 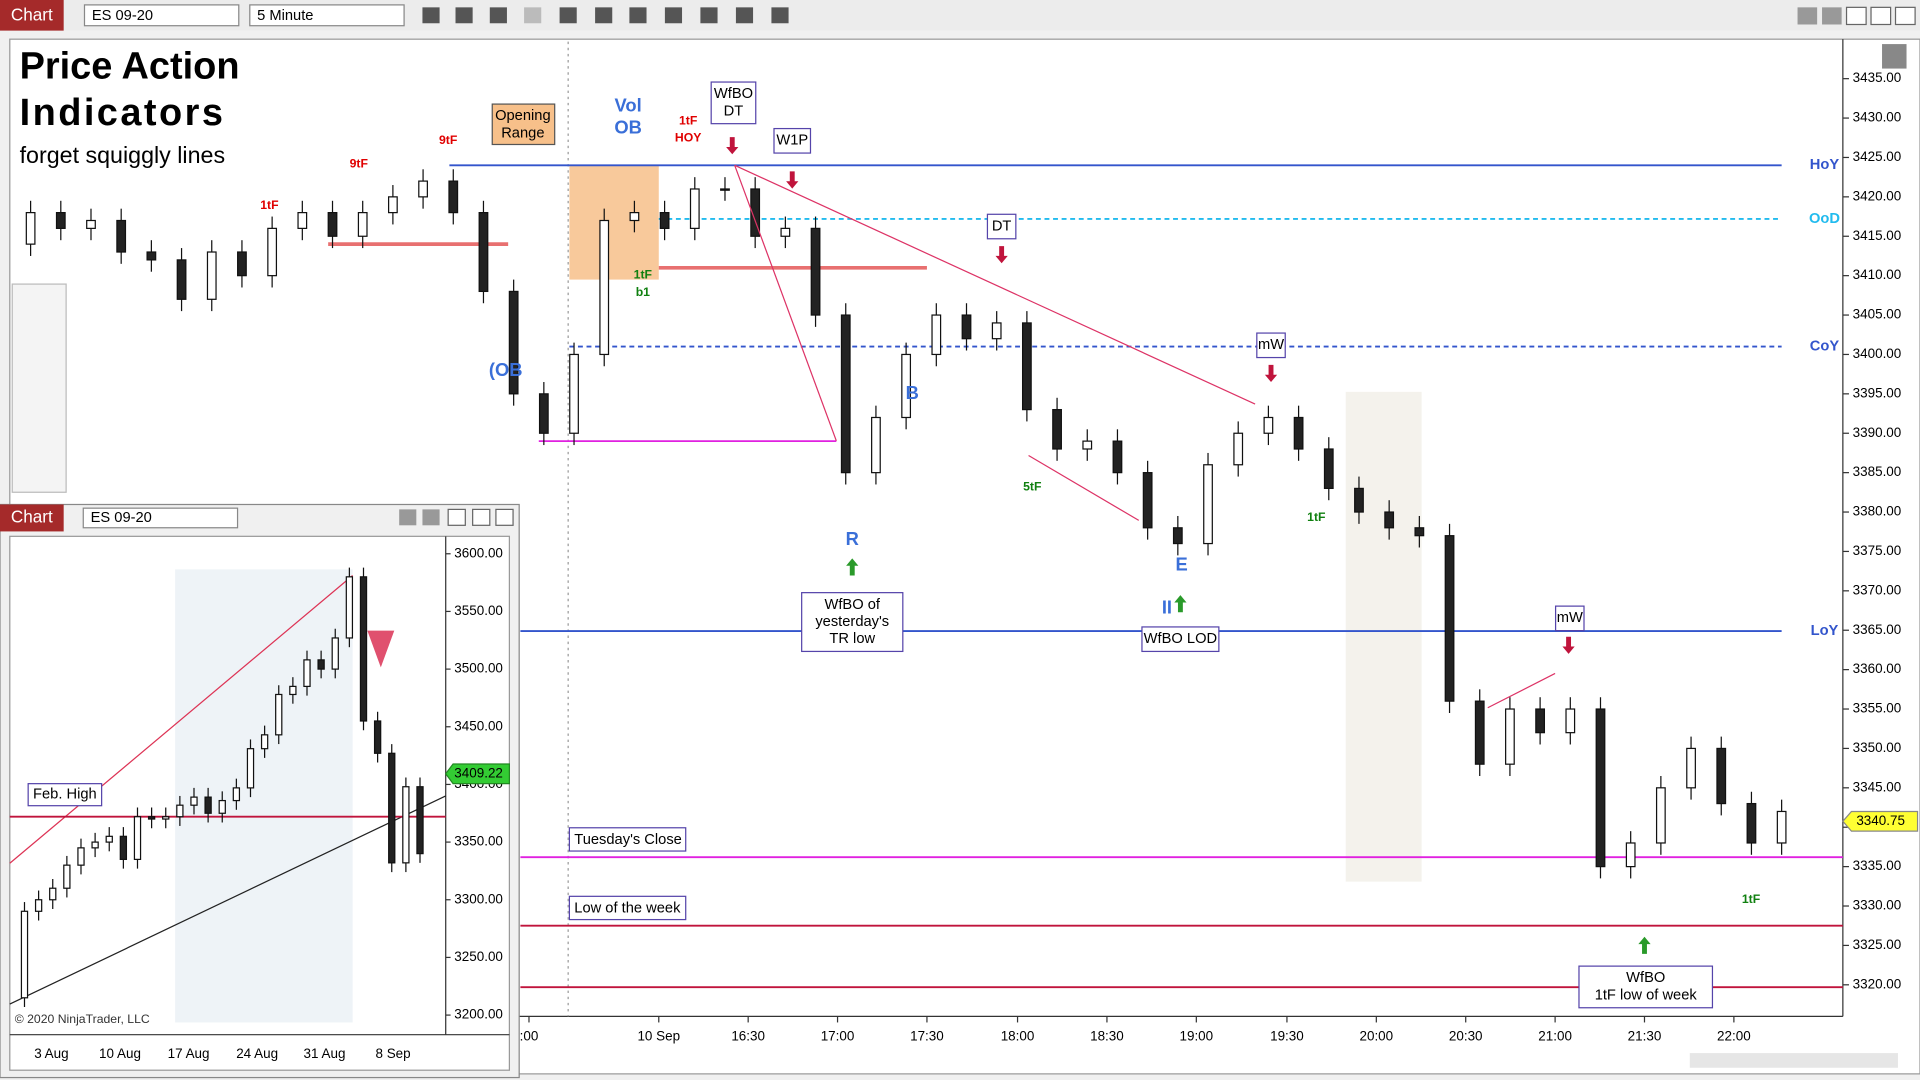 What do you see at coordinates (39, 388) in the screenshot?
I see `drawing-toolbar` at bounding box center [39, 388].